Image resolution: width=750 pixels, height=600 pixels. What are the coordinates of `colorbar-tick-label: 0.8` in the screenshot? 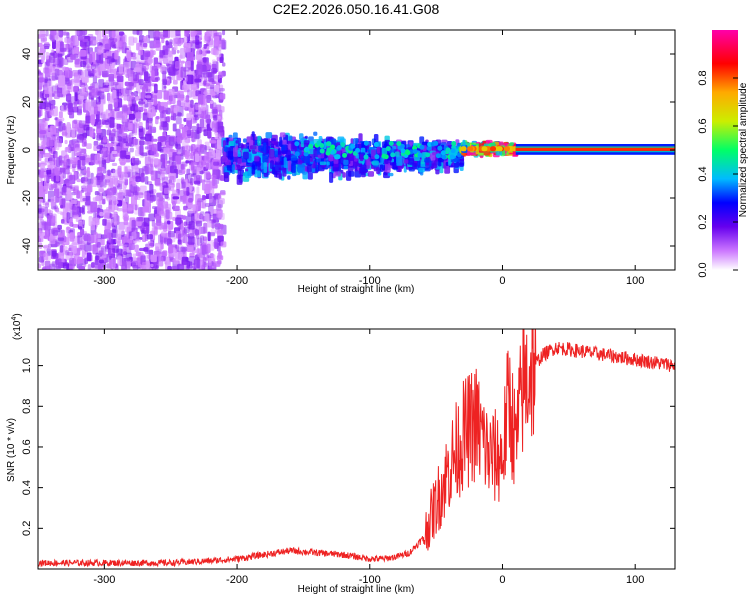 It's located at (703, 77).